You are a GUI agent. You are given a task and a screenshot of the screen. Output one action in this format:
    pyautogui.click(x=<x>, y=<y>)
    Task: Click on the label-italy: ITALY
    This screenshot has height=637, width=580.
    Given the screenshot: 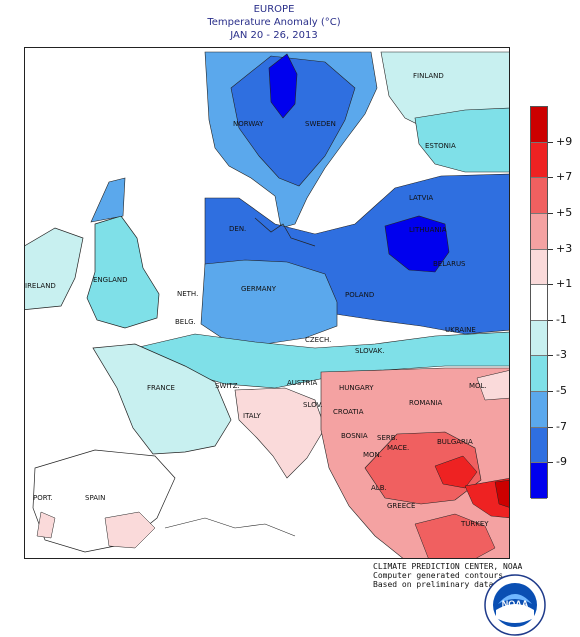 What is the action you would take?
    pyautogui.click(x=252, y=416)
    